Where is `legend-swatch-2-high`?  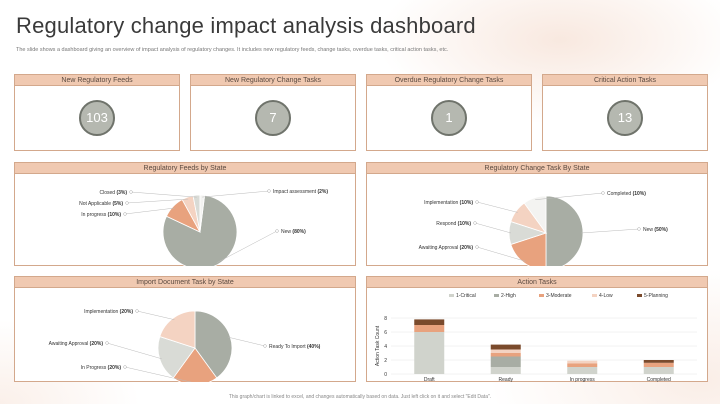
legend-swatch-2-high is located at coordinates (496, 295).